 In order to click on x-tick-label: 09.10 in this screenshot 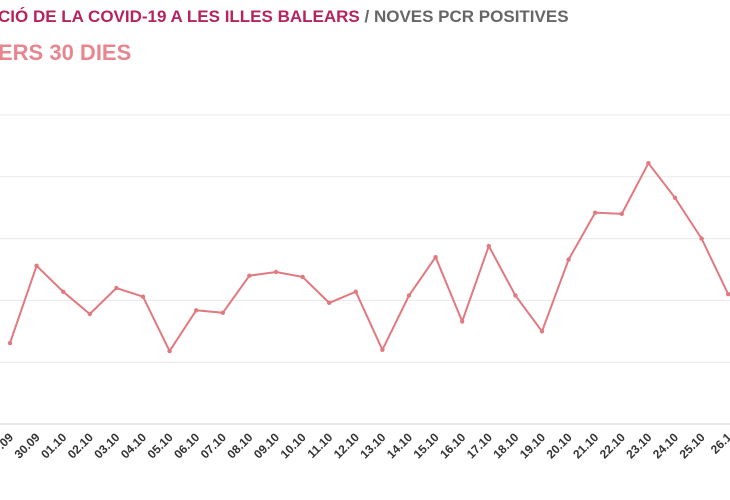, I will do `click(266, 445)`.